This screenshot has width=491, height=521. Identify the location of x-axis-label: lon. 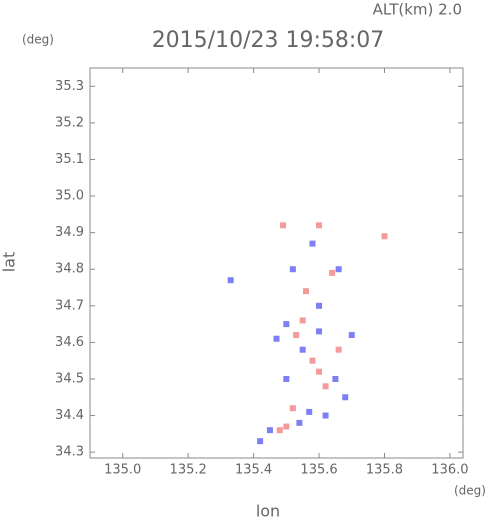
(268, 511).